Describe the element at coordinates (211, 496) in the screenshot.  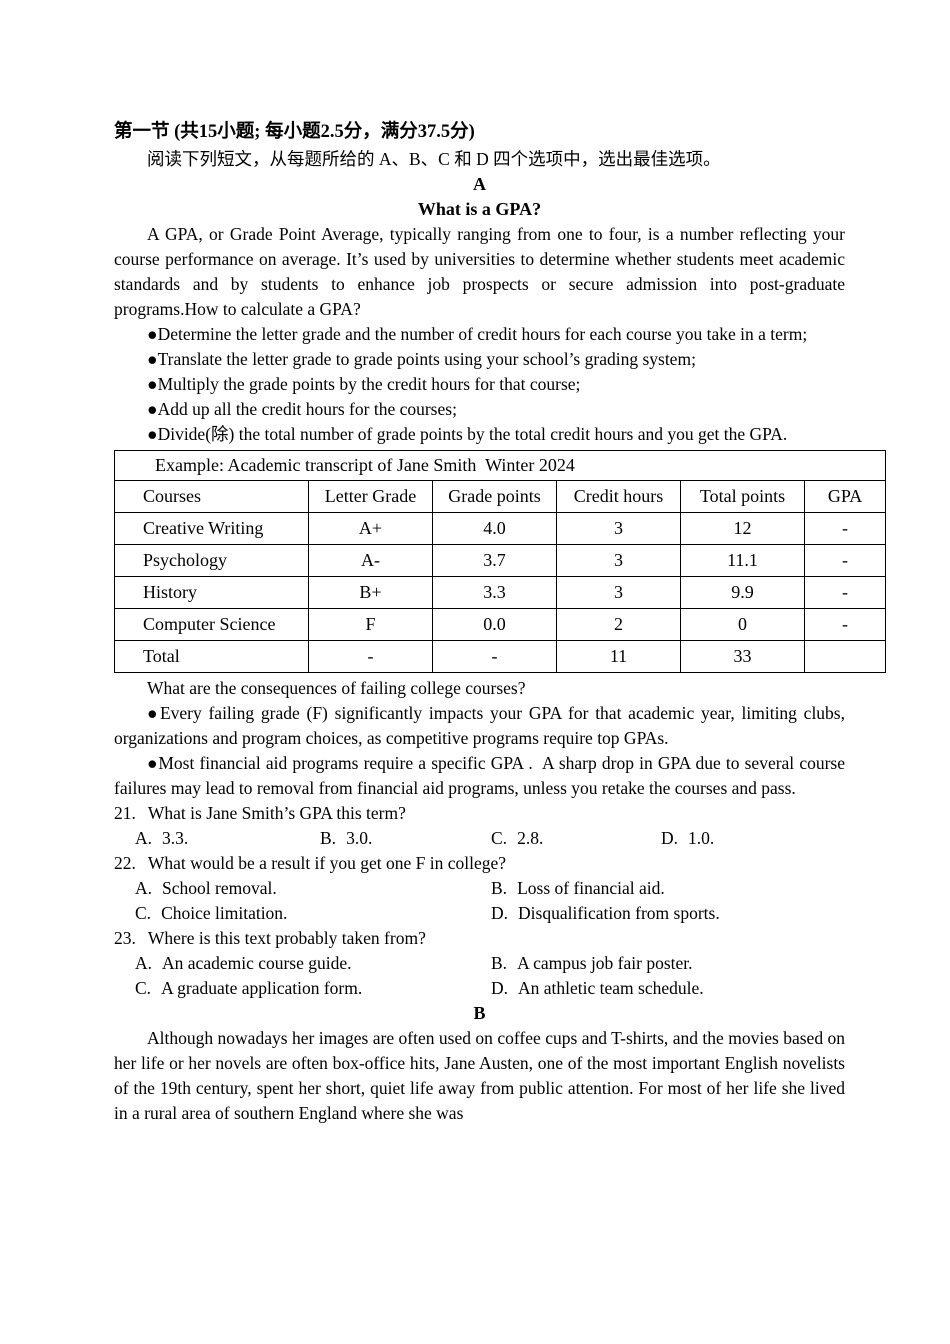
I see `table-header-cell: Courses` at that location.